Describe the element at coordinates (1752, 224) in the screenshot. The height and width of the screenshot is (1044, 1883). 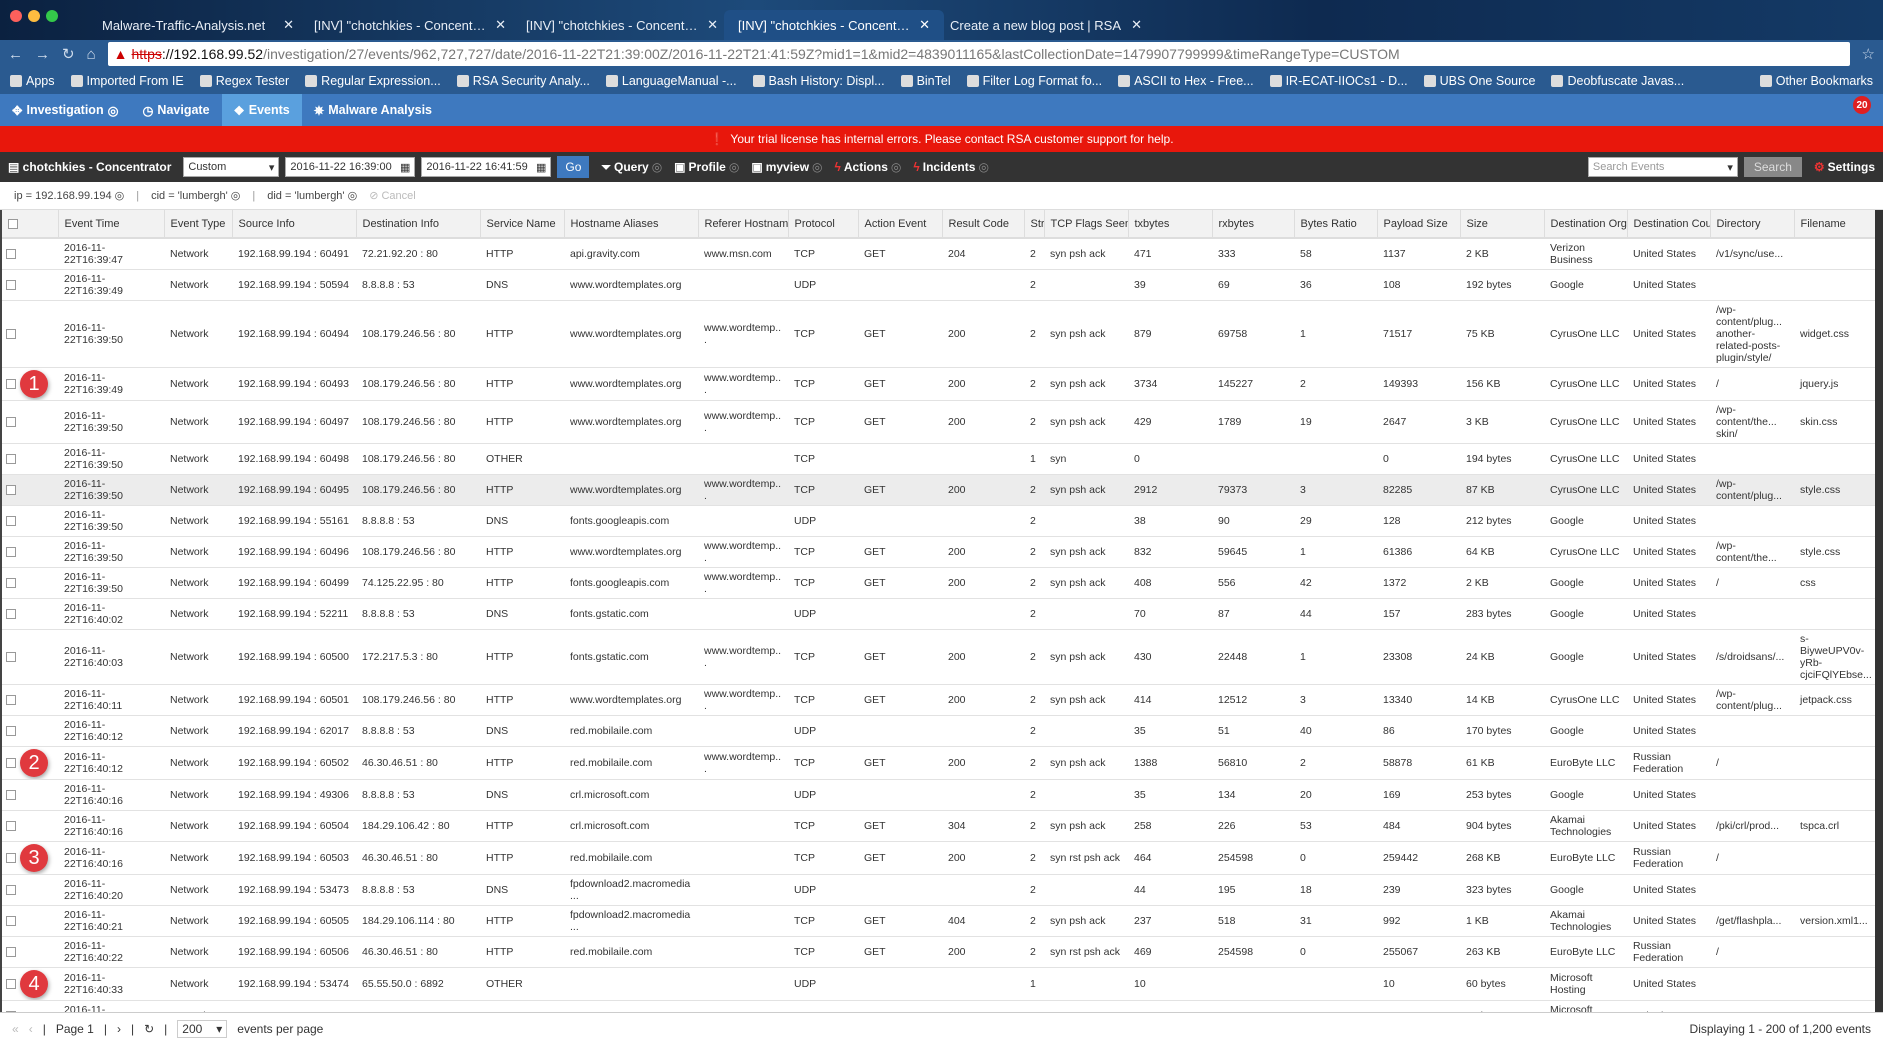
I see `column-header: Directory` at that location.